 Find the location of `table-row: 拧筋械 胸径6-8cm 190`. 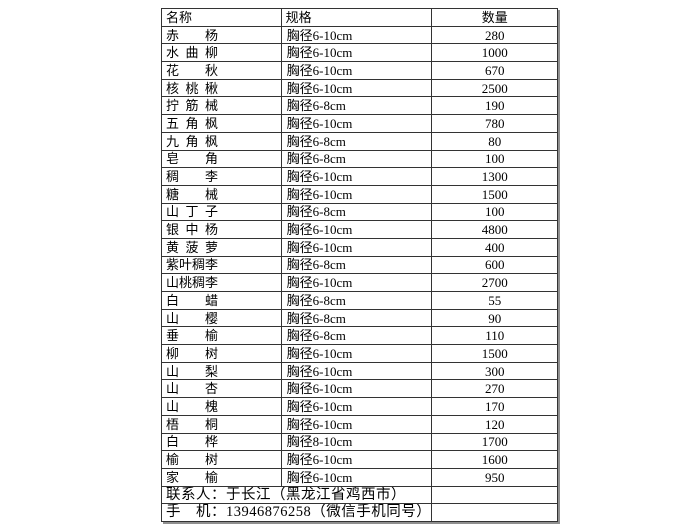

table-row: 拧筋械 胸径6-8cm 190 is located at coordinates (360, 106).